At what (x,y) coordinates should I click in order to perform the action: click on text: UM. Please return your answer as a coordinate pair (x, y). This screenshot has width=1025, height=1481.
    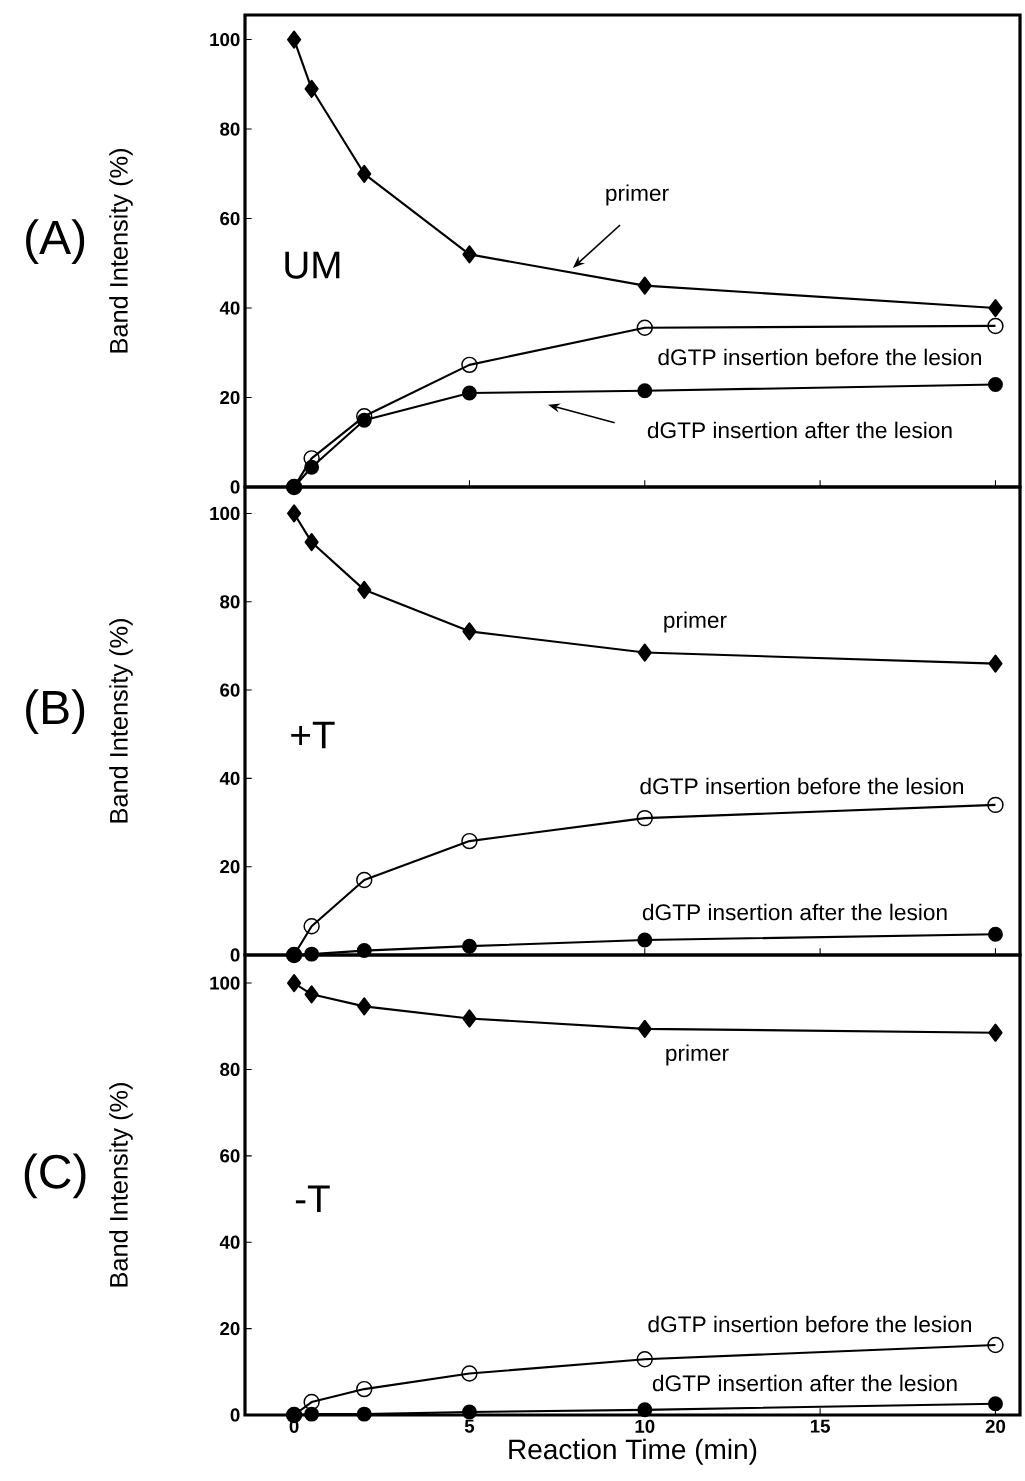
    Looking at the image, I should click on (312, 265).